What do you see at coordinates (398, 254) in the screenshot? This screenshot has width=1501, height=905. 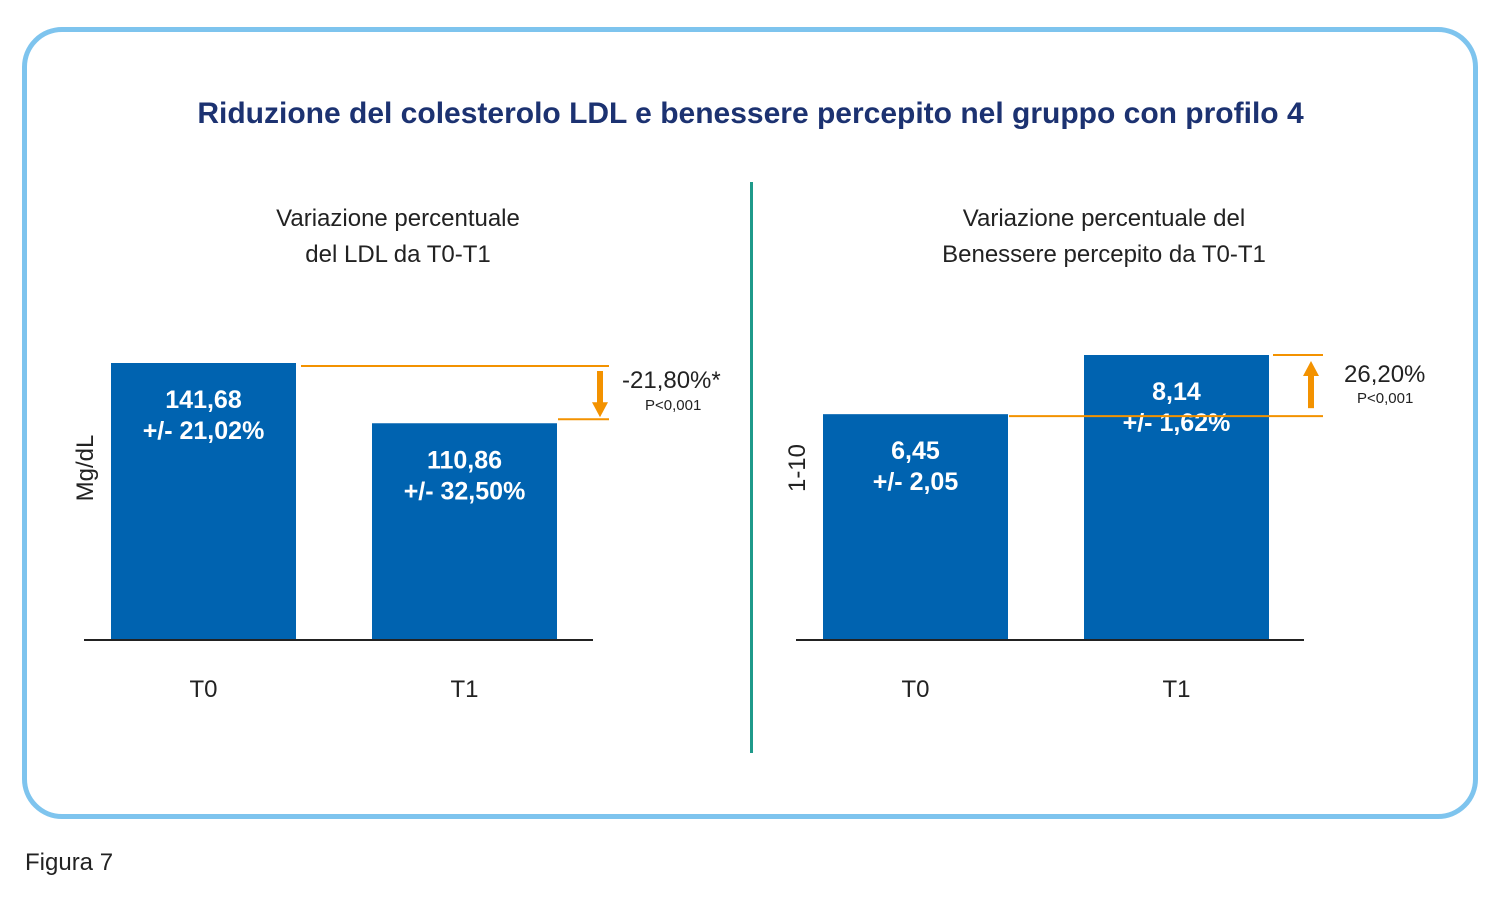 I see `ldl-subtitle-line2: del LDL da T0-T1` at bounding box center [398, 254].